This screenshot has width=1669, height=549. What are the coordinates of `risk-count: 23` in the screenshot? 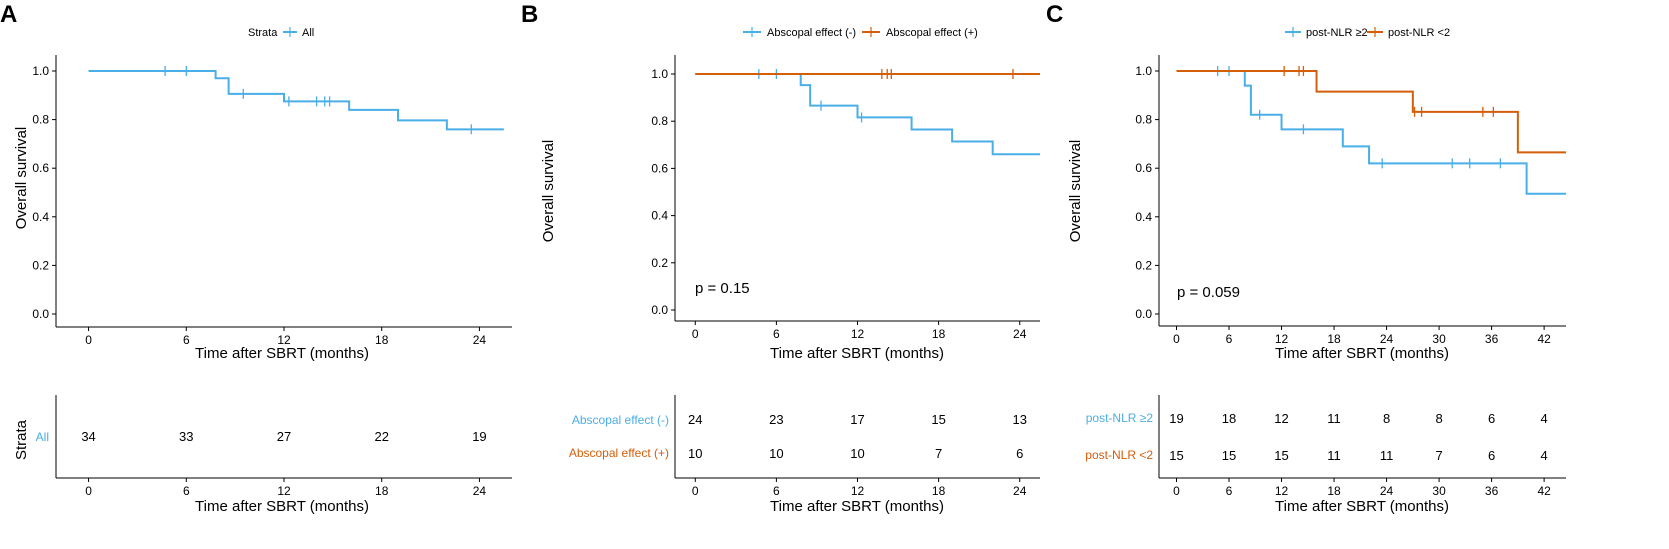 It's located at (776, 419).